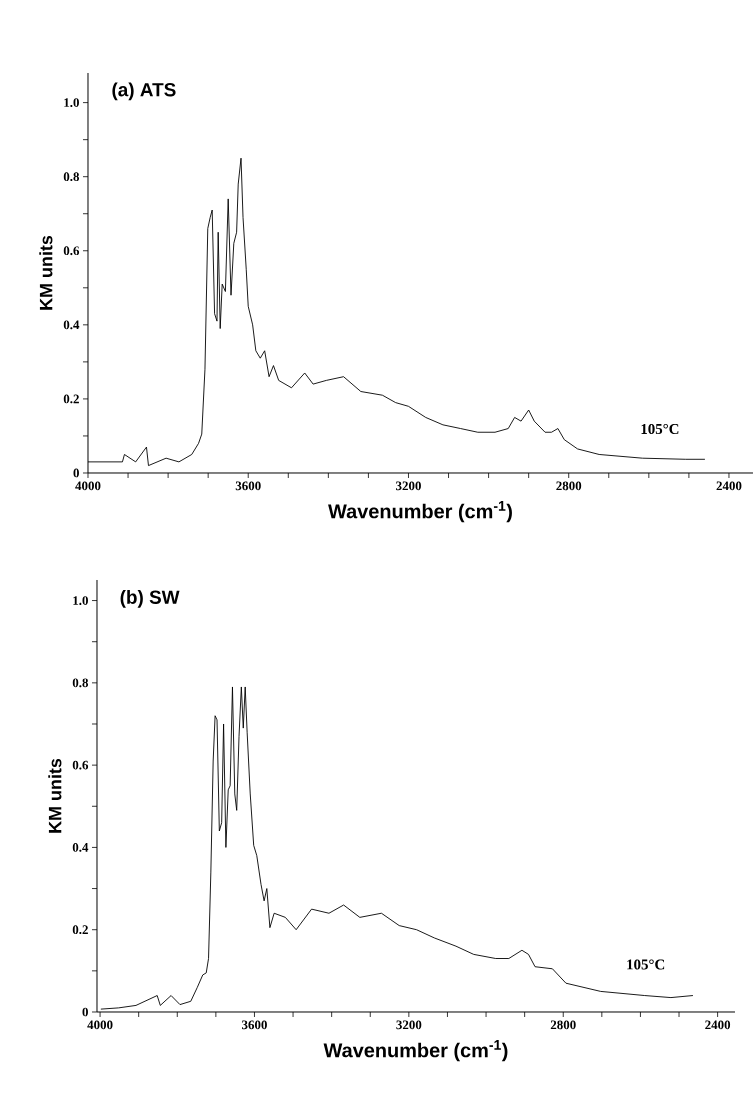 Image resolution: width=754 pixels, height=1101 pixels. Describe the element at coordinates (150, 598) in the screenshot. I see `chart-title: (b) SW` at that location.